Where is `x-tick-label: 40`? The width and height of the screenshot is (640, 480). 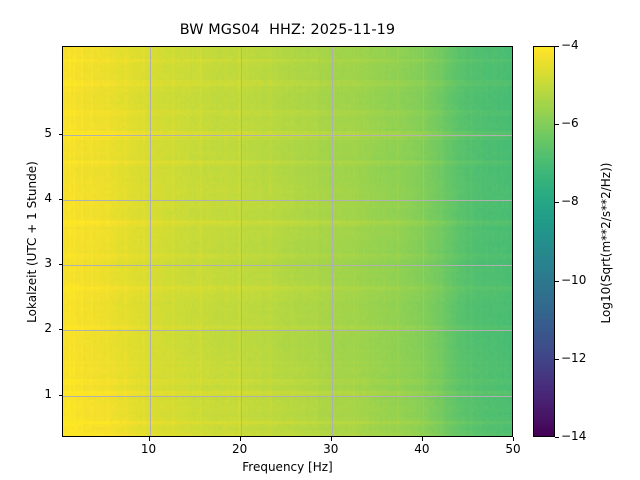 x-tick-label: 40 is located at coordinates (422, 449).